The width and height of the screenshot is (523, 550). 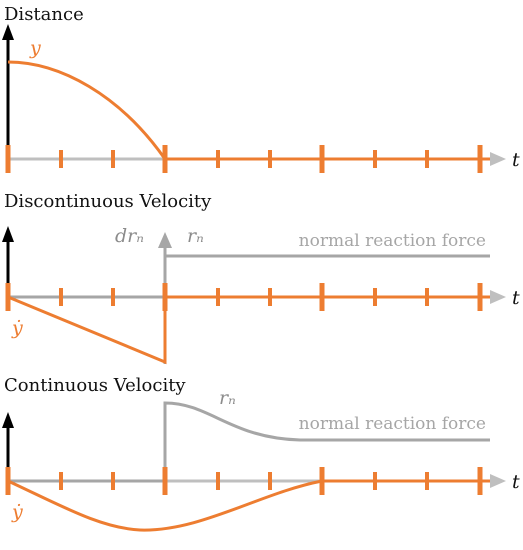 I want to click on impulse-arrow-icon, so click(x=165, y=240).